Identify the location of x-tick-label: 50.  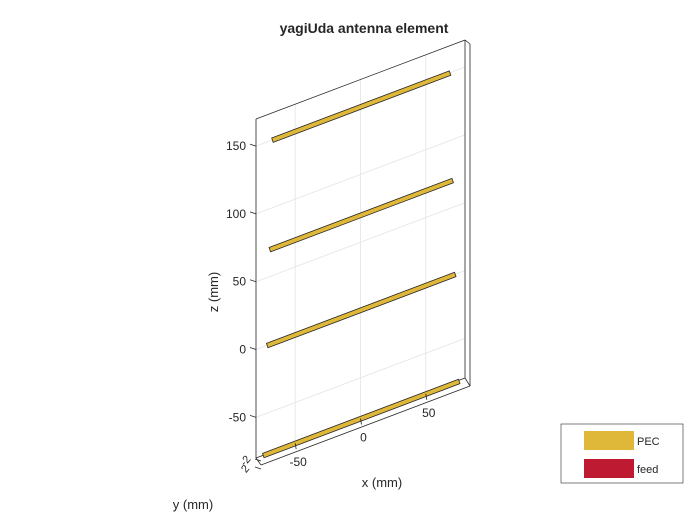
(429, 413).